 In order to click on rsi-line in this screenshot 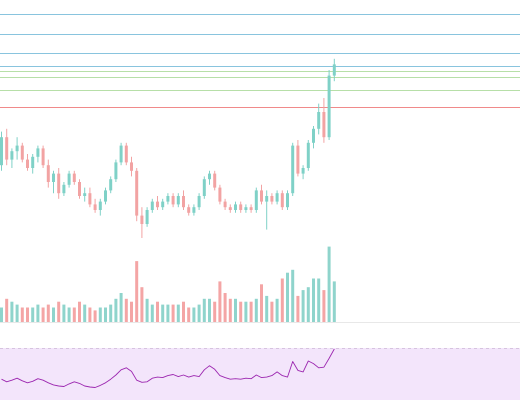, I will do `click(168, 368)`.